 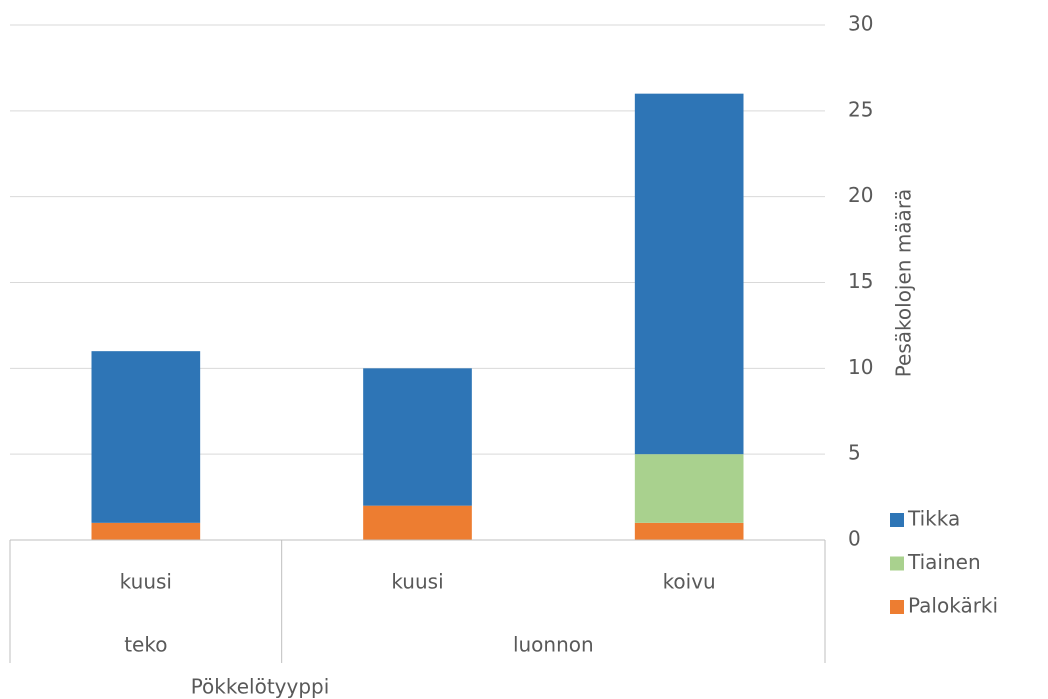 What do you see at coordinates (145, 645) in the screenshot?
I see `group-label: teko` at bounding box center [145, 645].